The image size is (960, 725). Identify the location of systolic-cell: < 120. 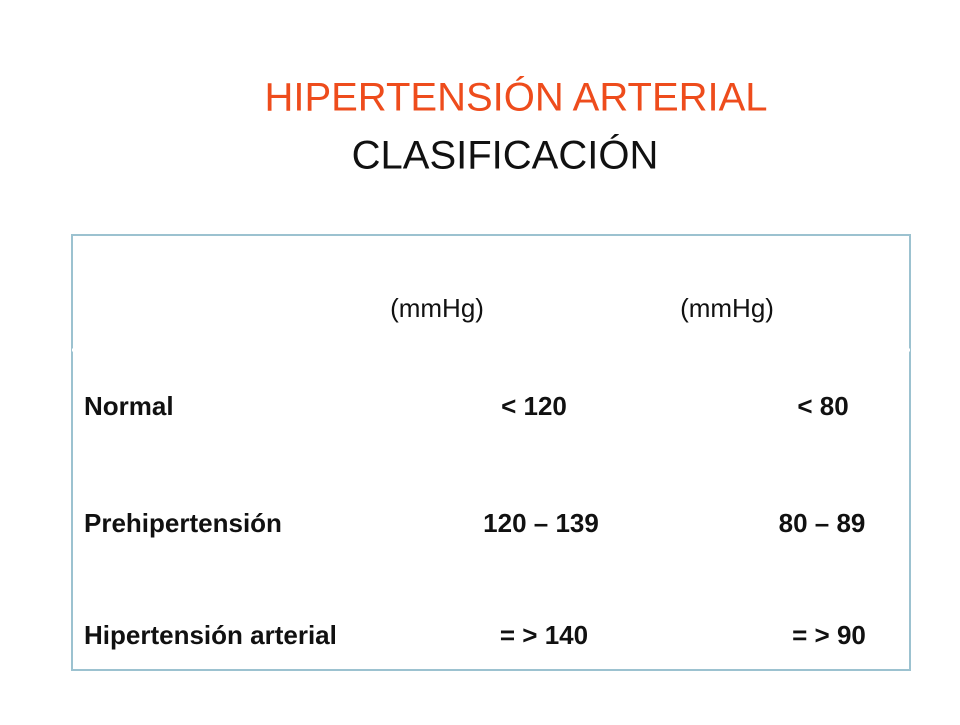
(534, 406).